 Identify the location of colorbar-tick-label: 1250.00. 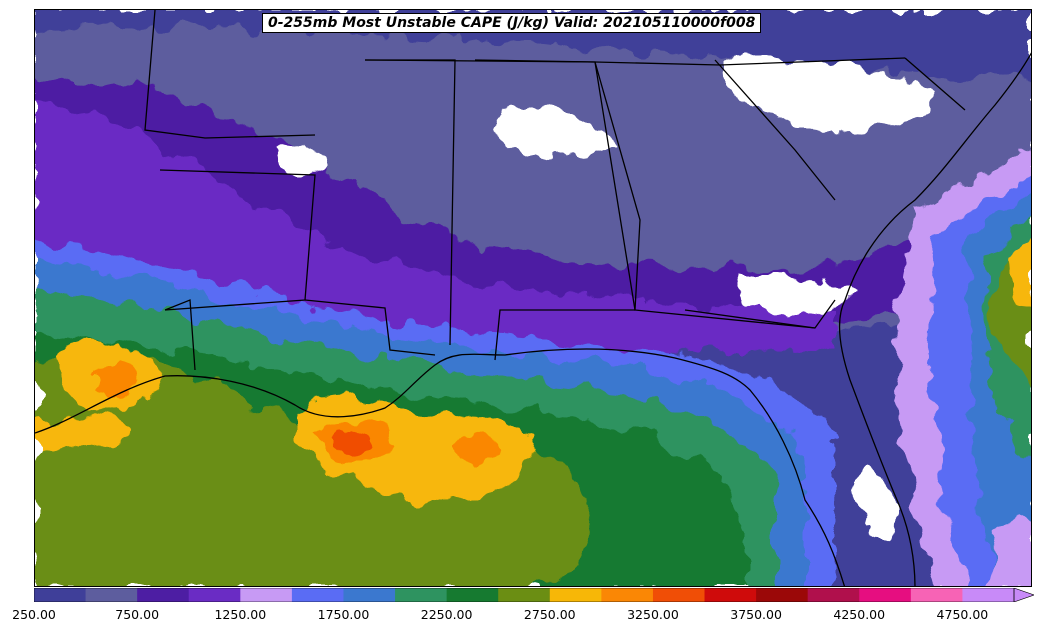
(240, 614).